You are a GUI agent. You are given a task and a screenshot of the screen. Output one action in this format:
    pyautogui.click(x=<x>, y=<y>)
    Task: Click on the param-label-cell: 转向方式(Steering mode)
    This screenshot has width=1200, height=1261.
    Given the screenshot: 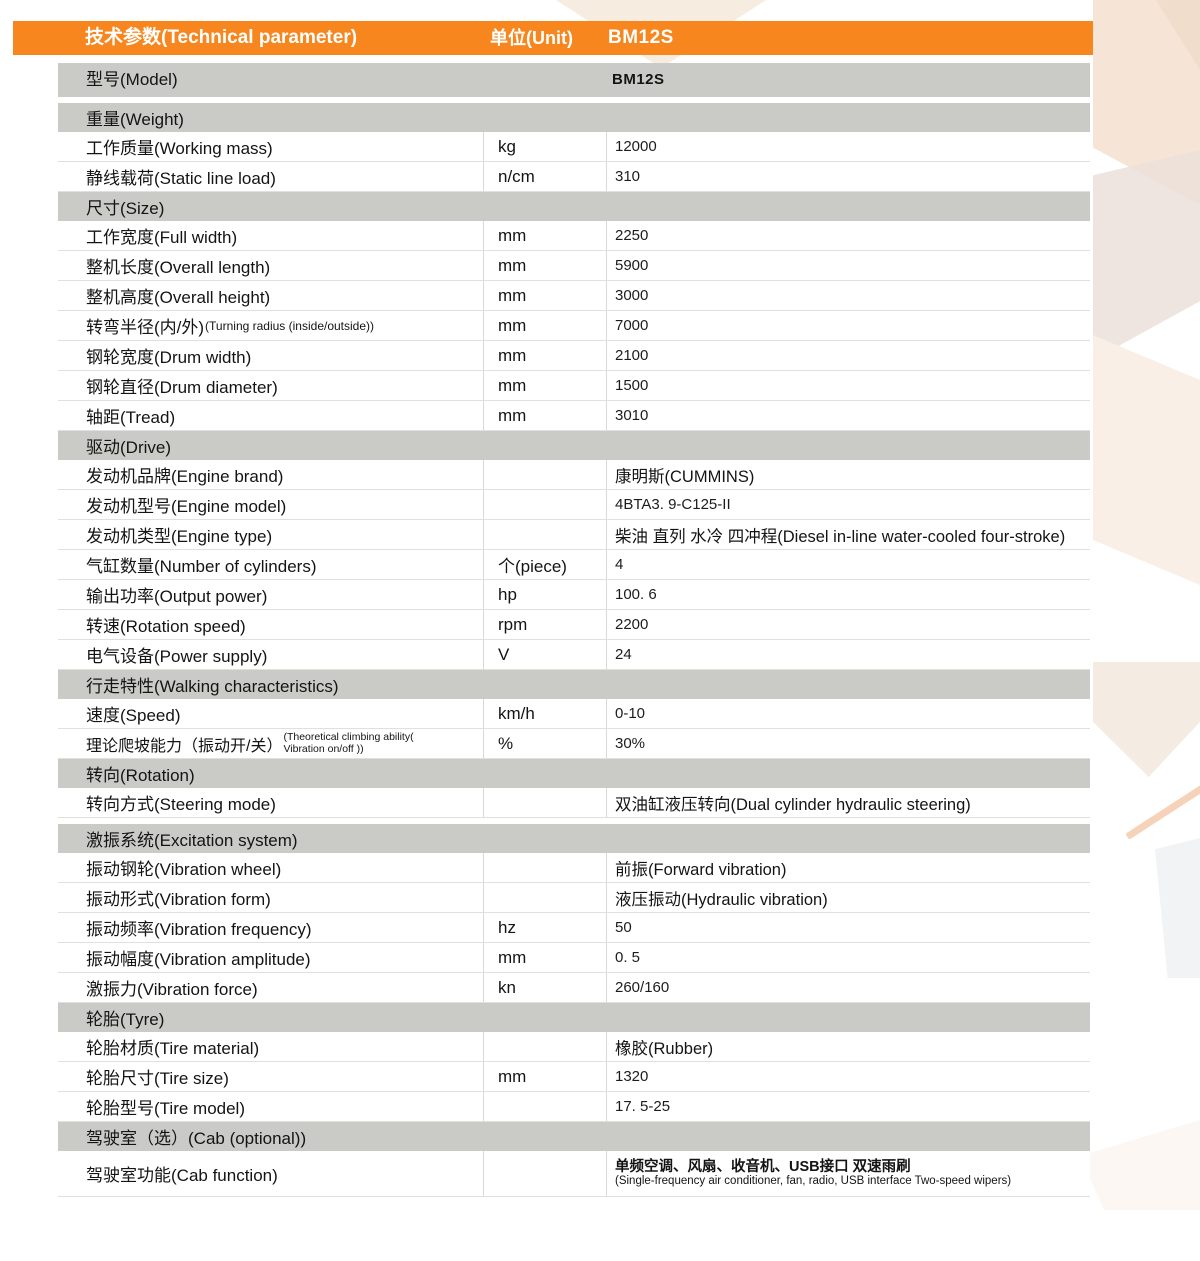 What is the action you would take?
    pyautogui.click(x=270, y=802)
    